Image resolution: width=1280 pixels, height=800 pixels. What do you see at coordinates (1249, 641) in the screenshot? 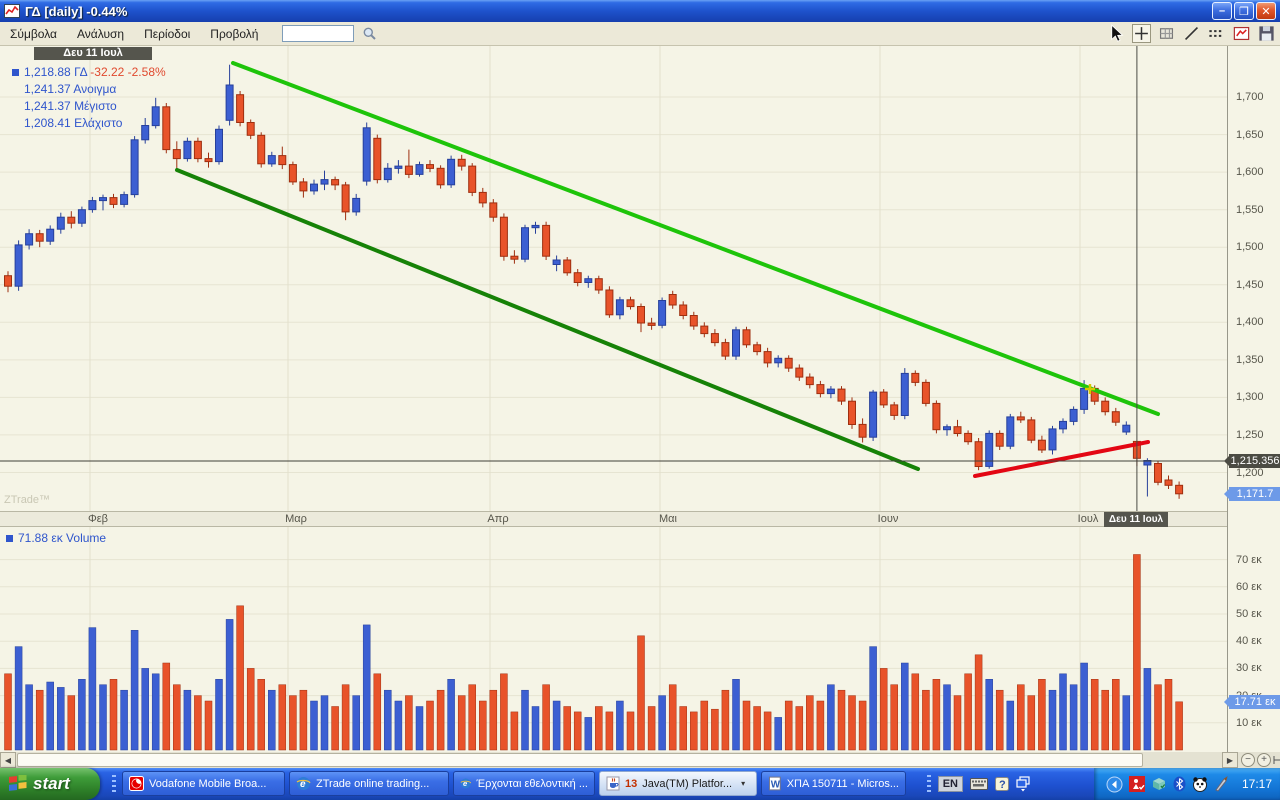
I see `volume-tick-label: 40 εκ` at bounding box center [1249, 641].